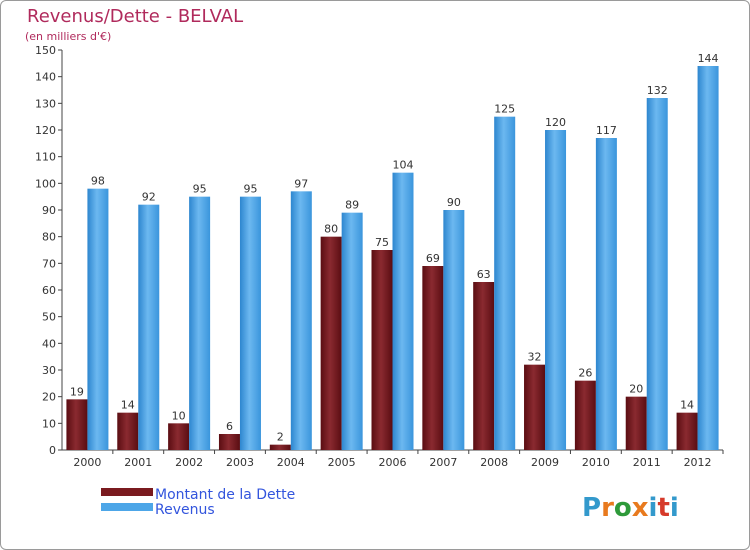 The image size is (750, 550). I want to click on y-tick-label: 30, so click(49, 370).